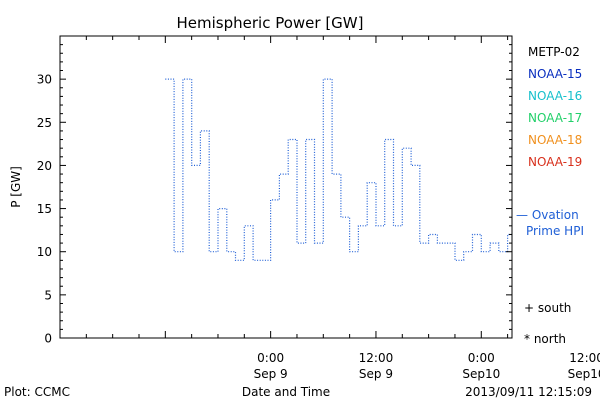 Image resolution: width=600 pixels, height=400 pixels. I want to click on x-axis-label: Date and Time, so click(286, 392).